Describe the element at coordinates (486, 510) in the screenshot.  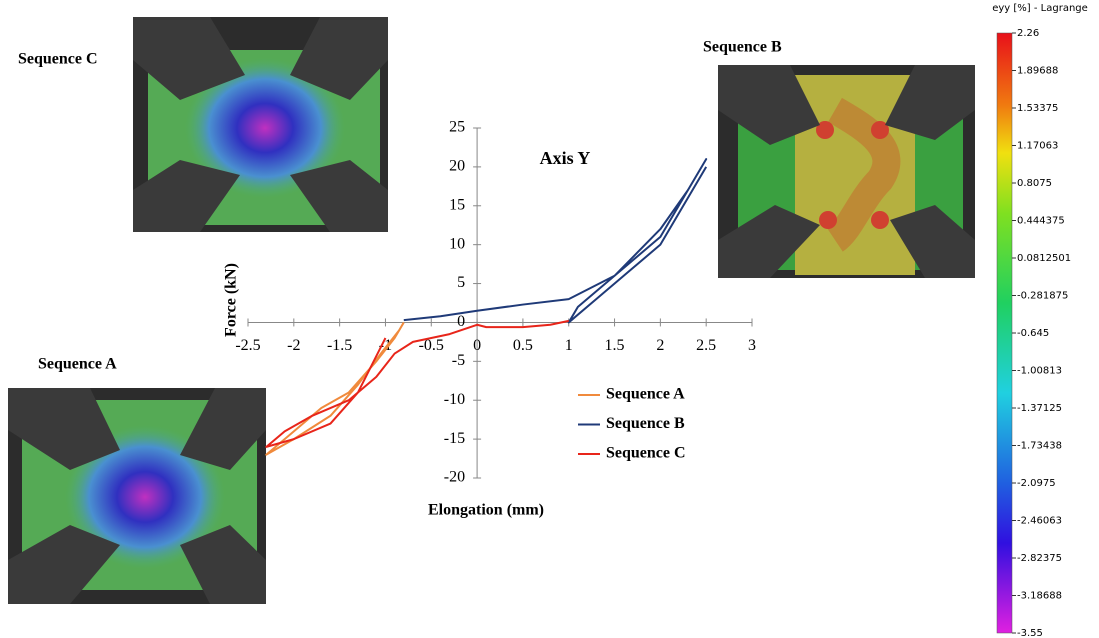
I see `x-axis-label: Elongation (mm)` at that location.